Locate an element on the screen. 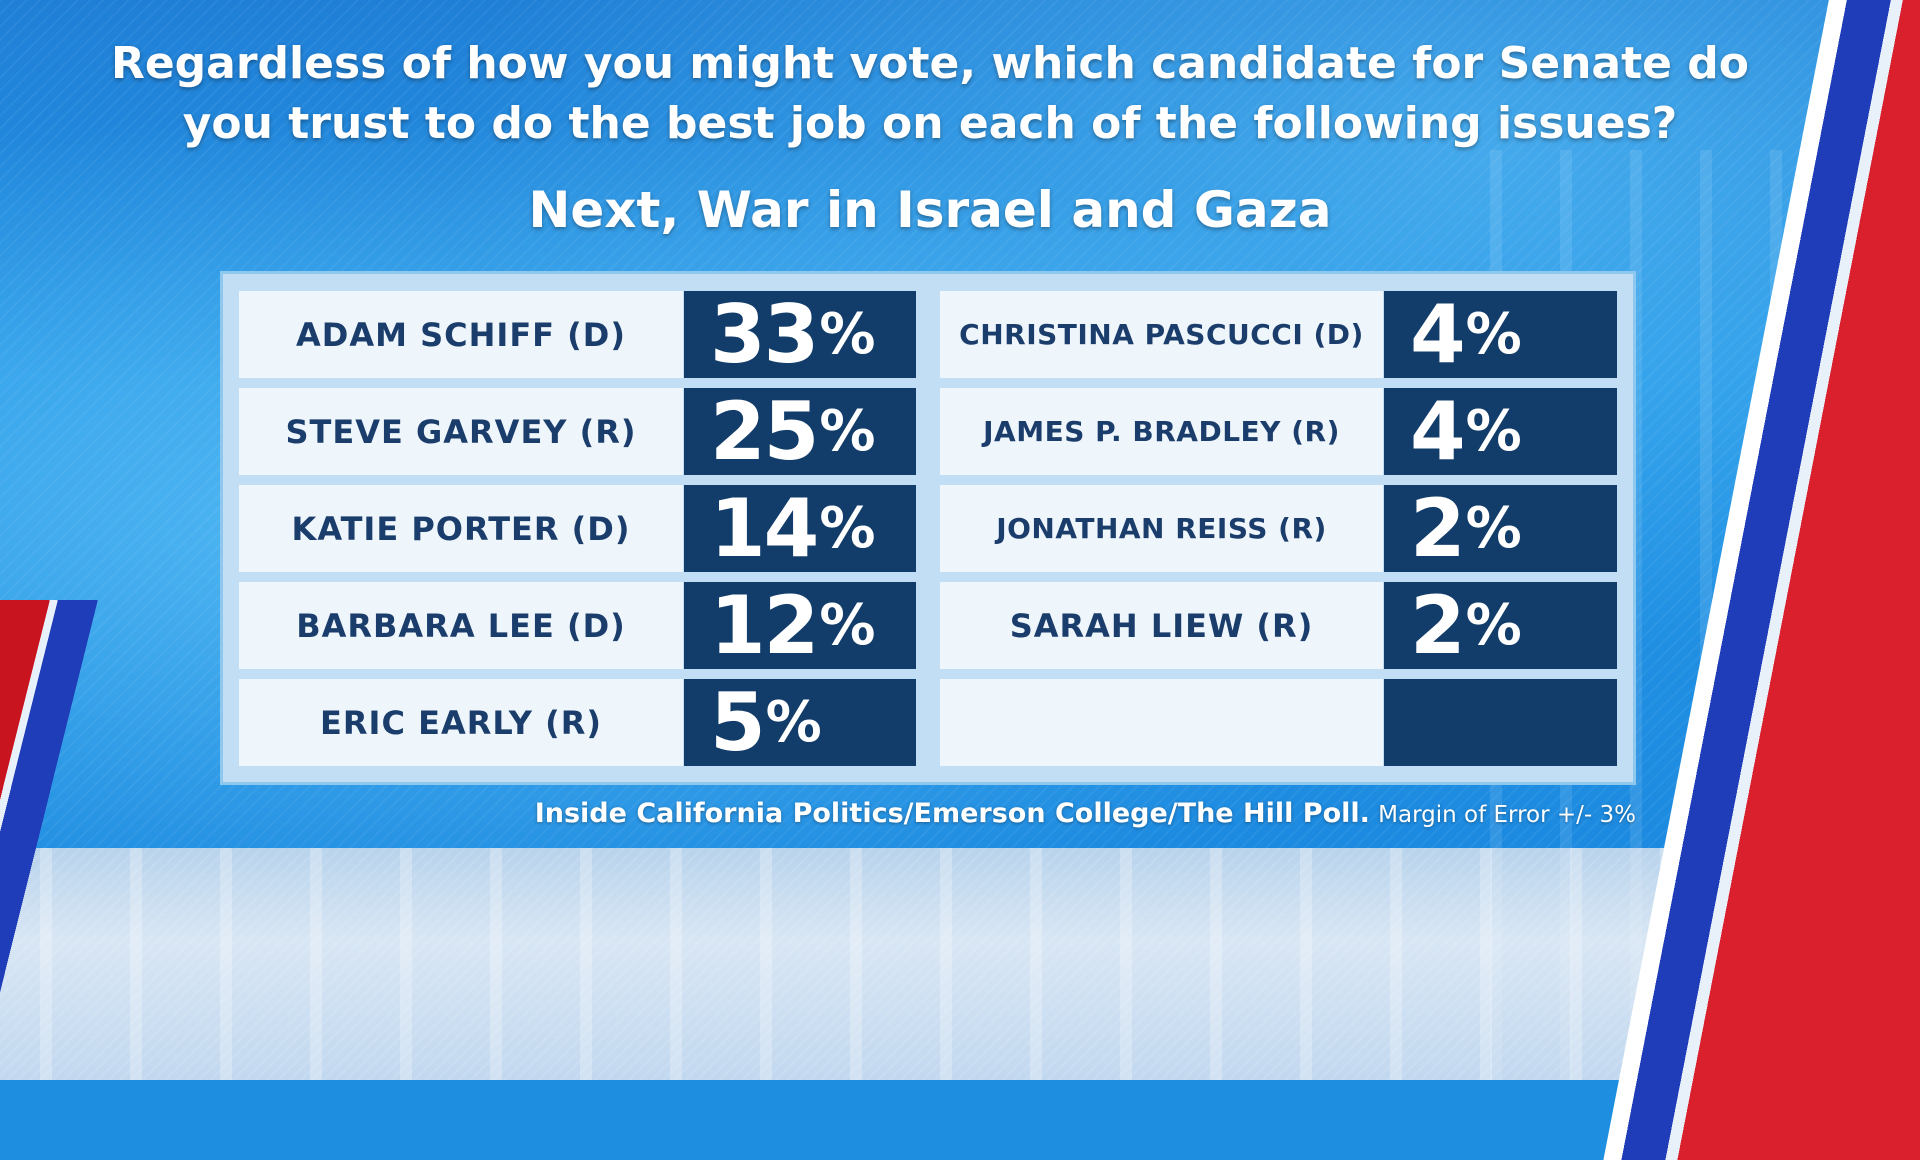 The width and height of the screenshot is (1920, 1160). candidate-name: CHRISTINA PASCUCCI (D) is located at coordinates (1161, 334).